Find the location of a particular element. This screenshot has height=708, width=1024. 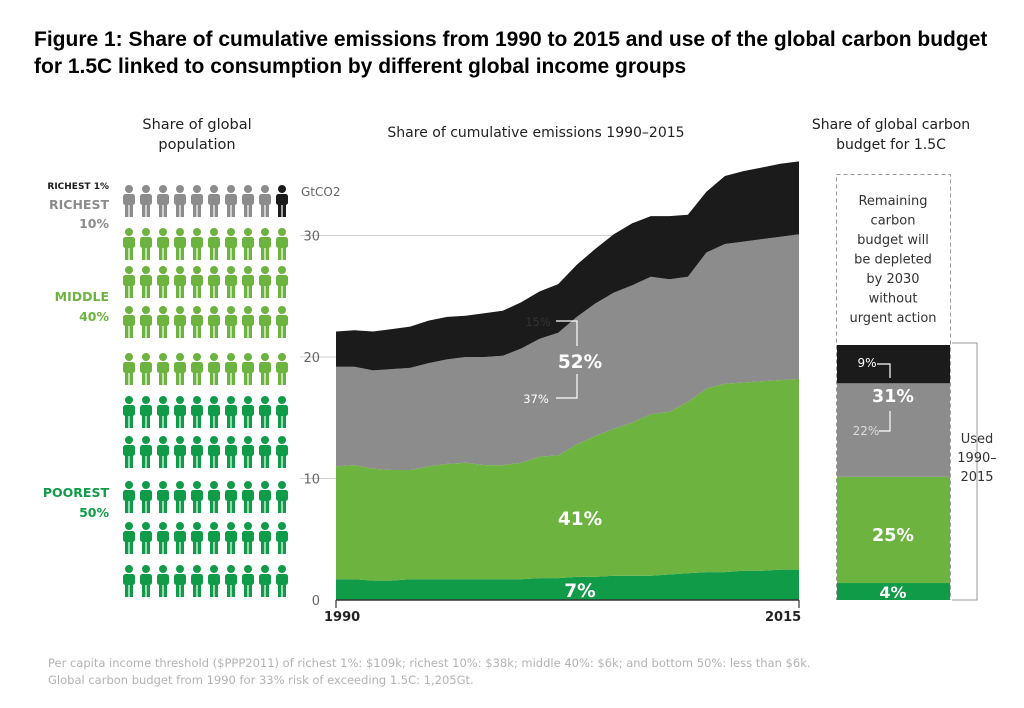

y-tick-label-30: 30 is located at coordinates (311, 237).